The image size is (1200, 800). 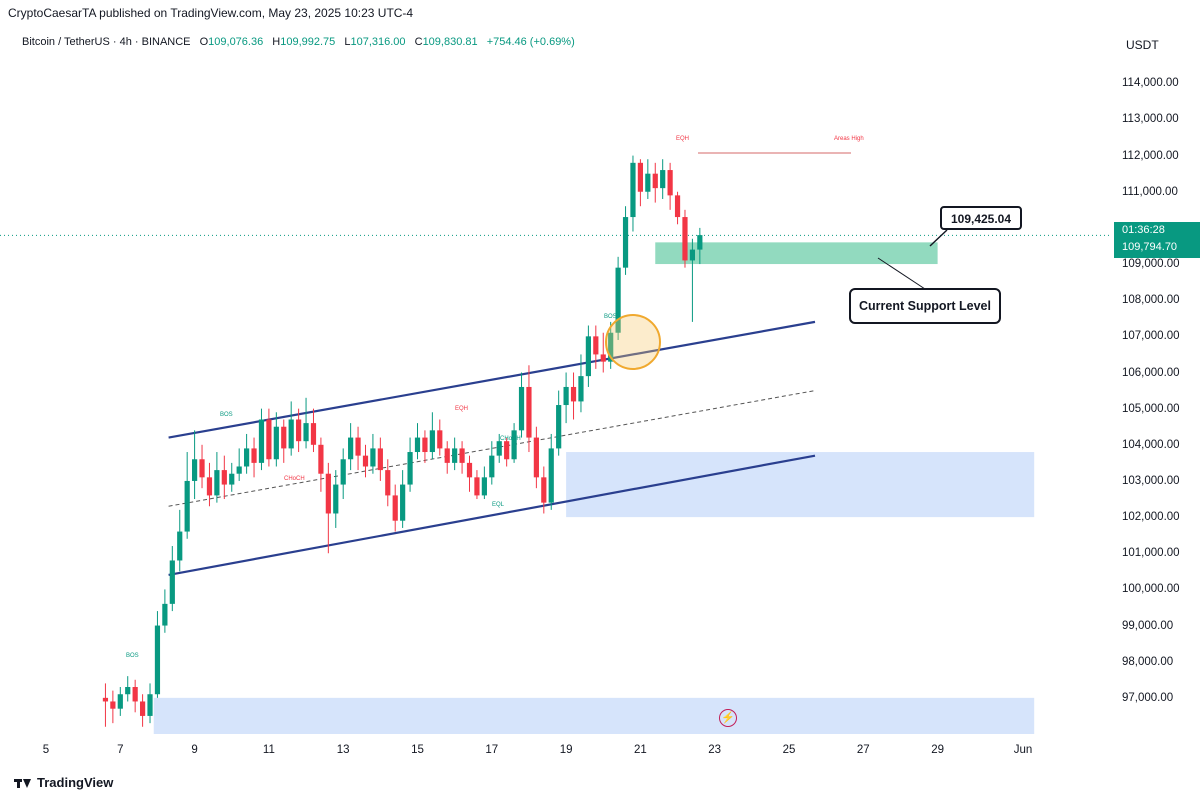 I want to click on y-tick-label: 102,000.00, so click(x=1151, y=517).